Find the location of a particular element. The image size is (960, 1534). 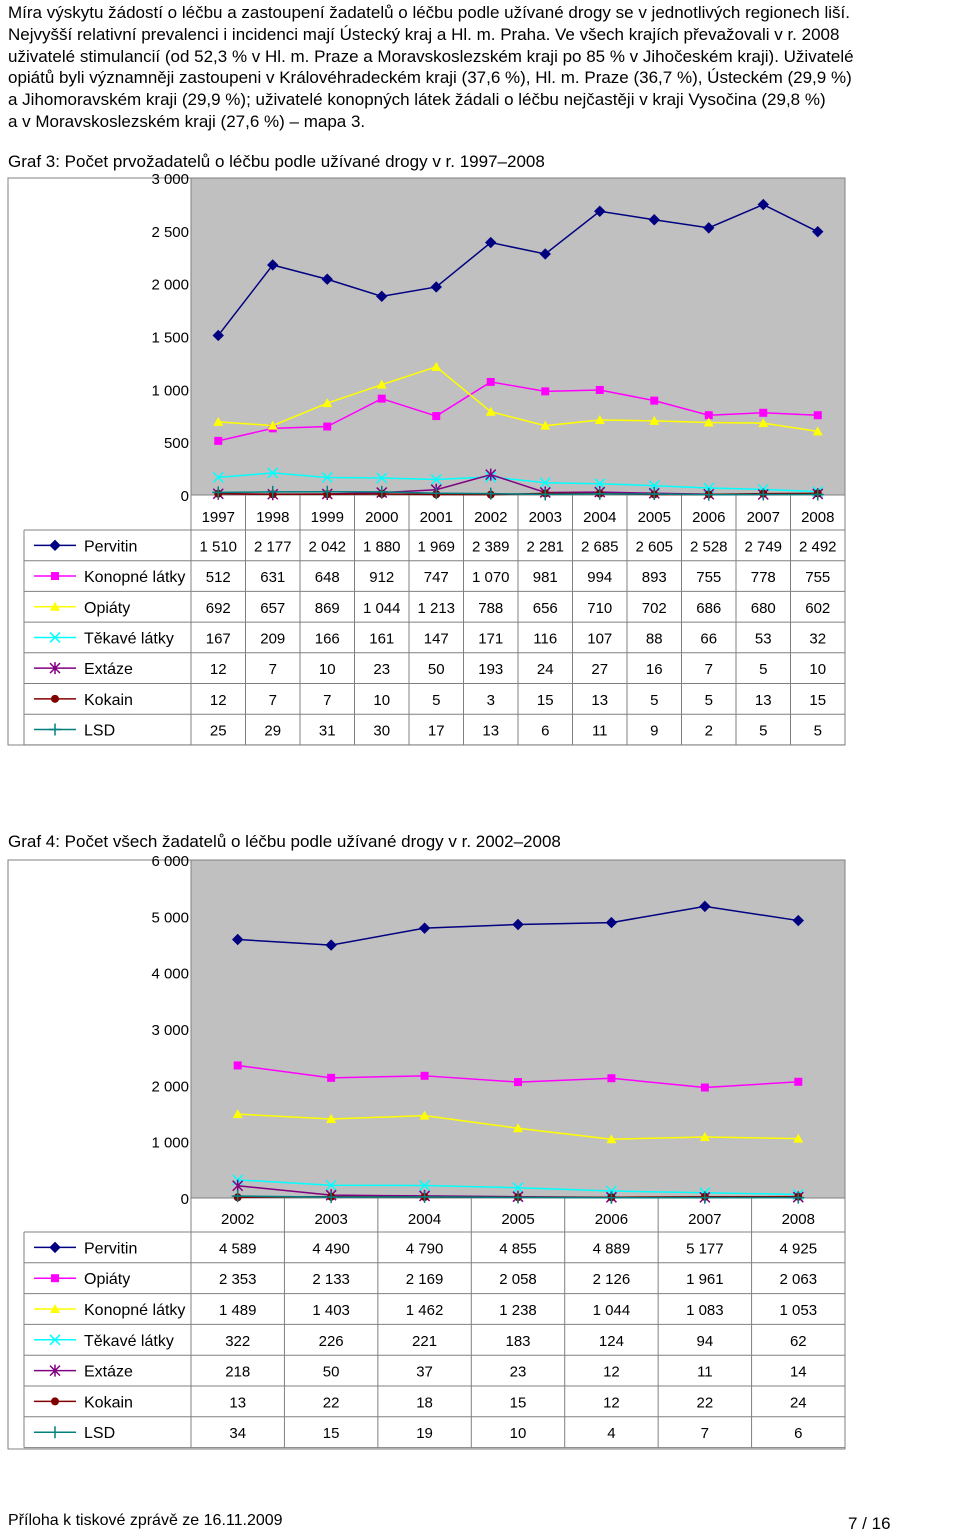

x-tick-label: 2008 is located at coordinates (798, 1219).